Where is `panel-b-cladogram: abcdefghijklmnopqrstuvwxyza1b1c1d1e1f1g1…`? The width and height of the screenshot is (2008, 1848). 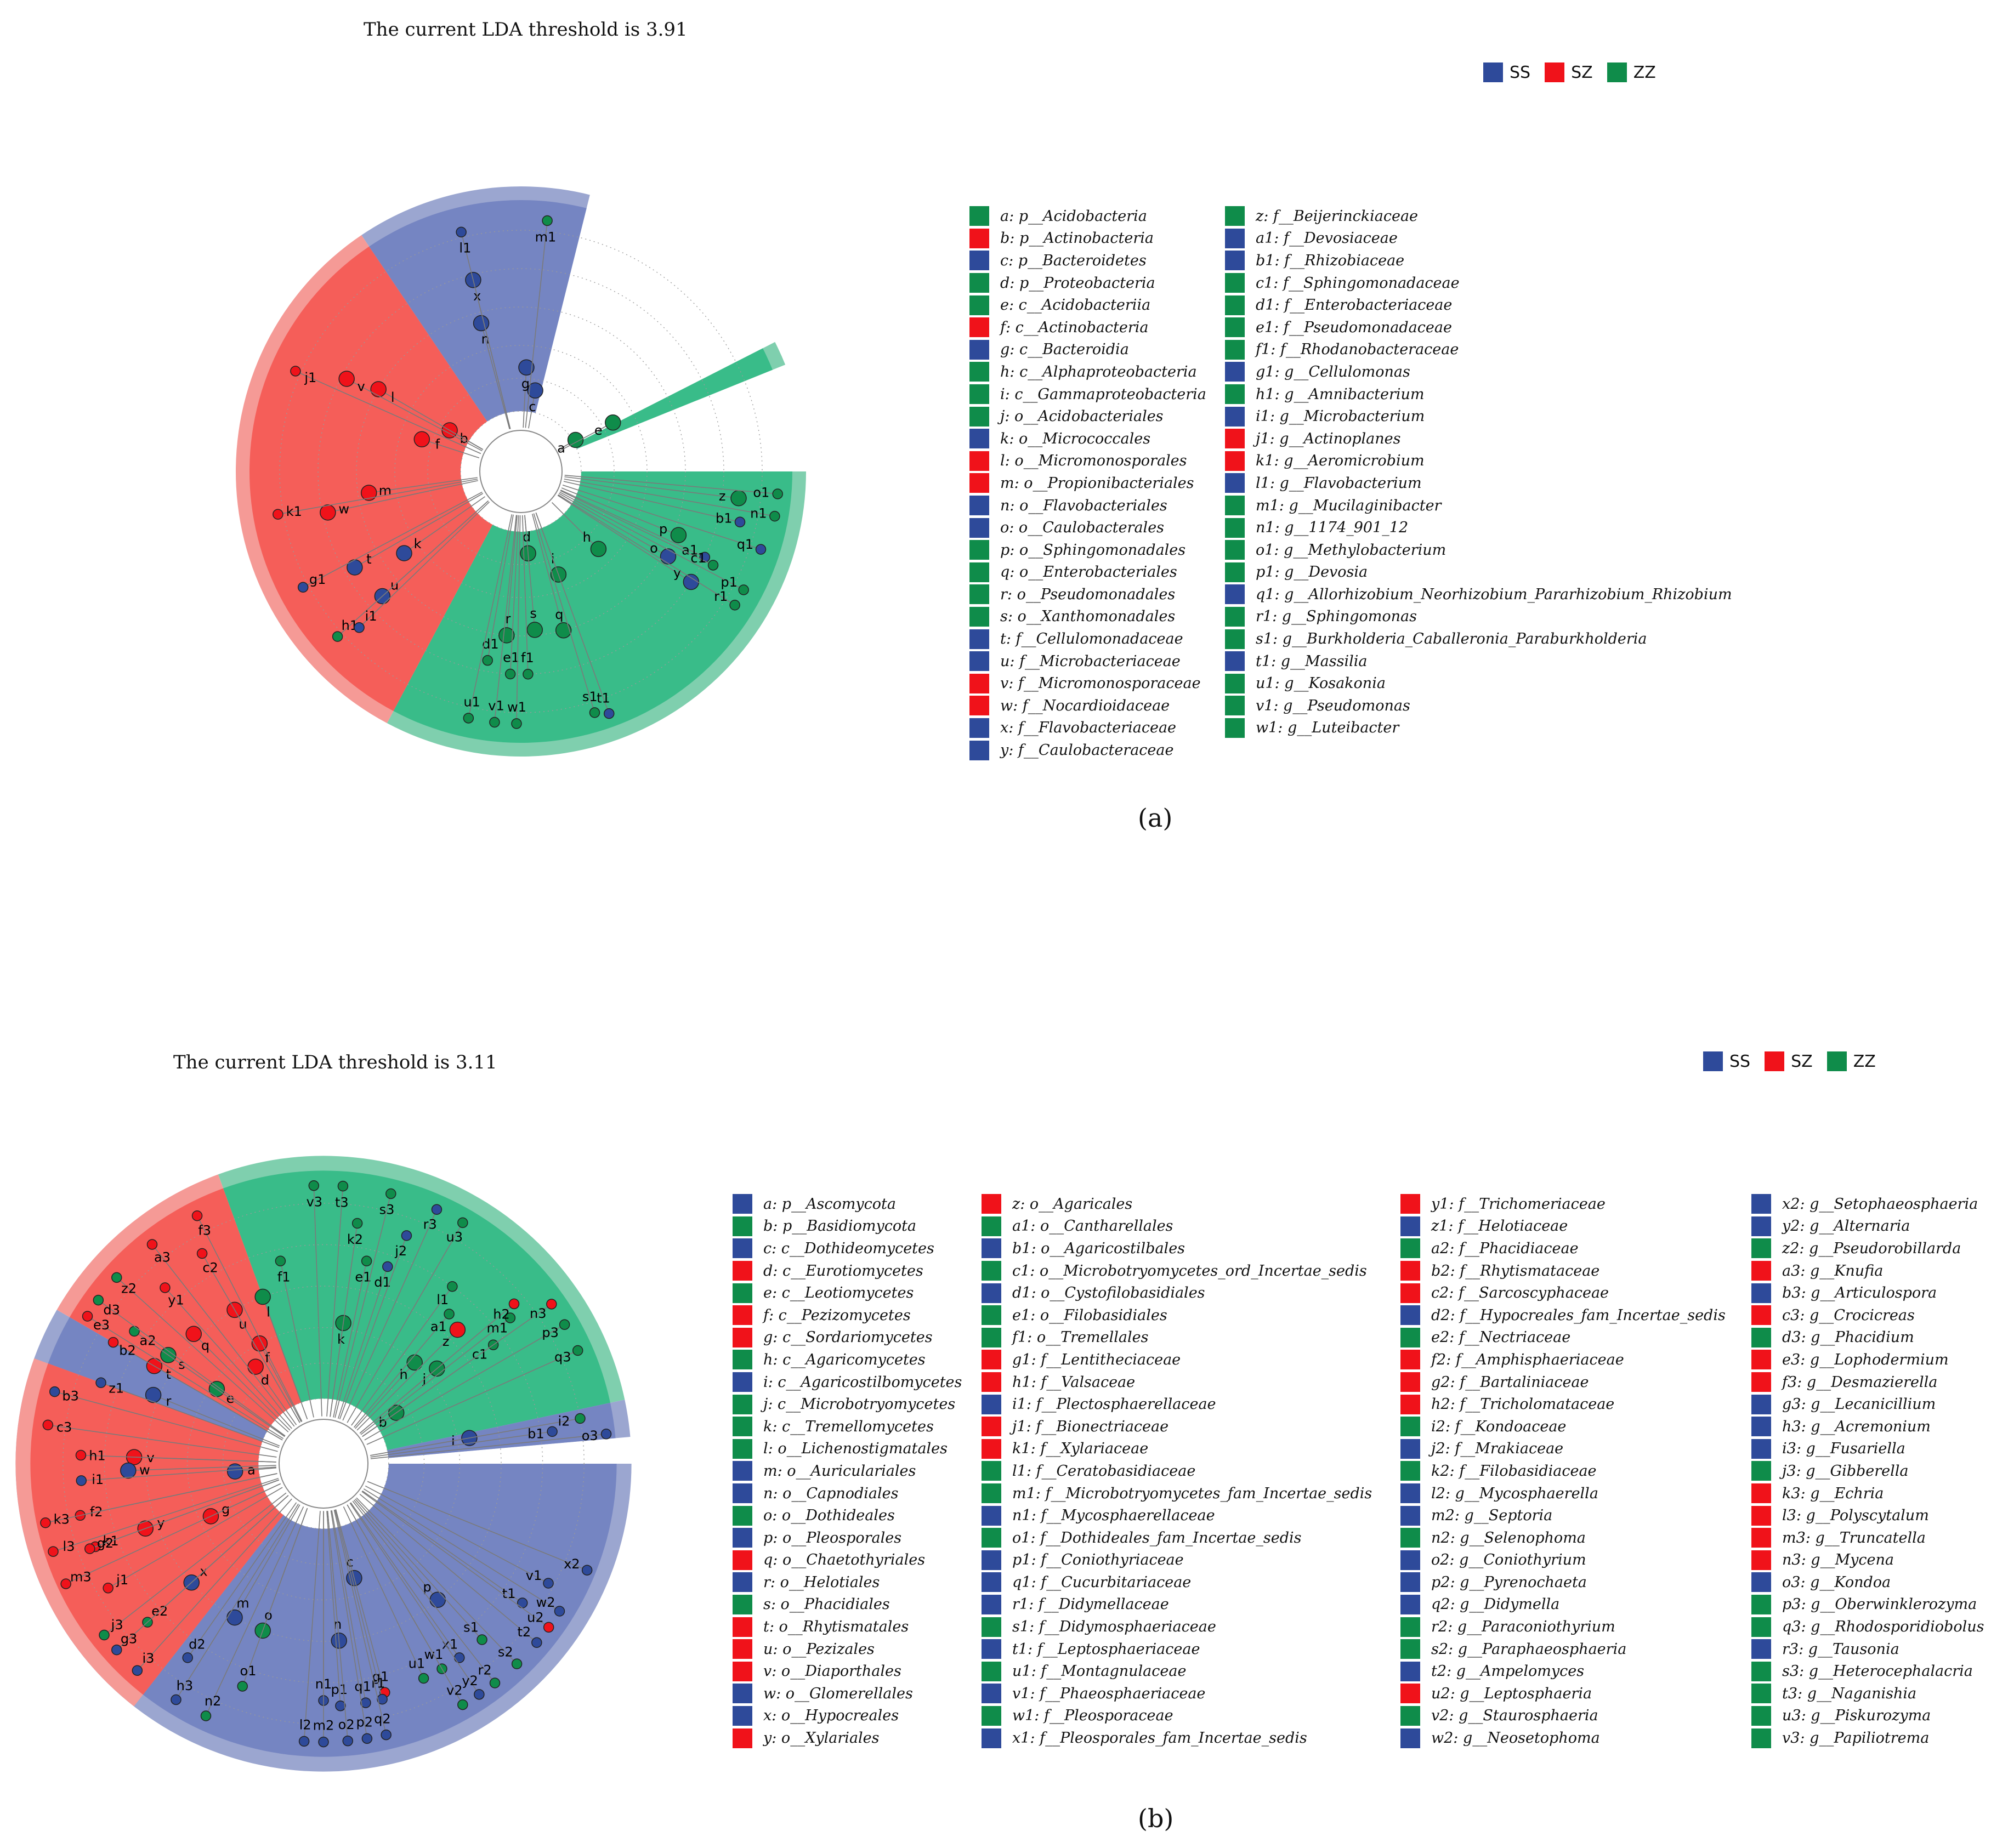
panel-b-cladogram: abcdefghijklmnopqrstuvwxyza1b1c1d1e1f1g1… is located at coordinates (323, 1464).